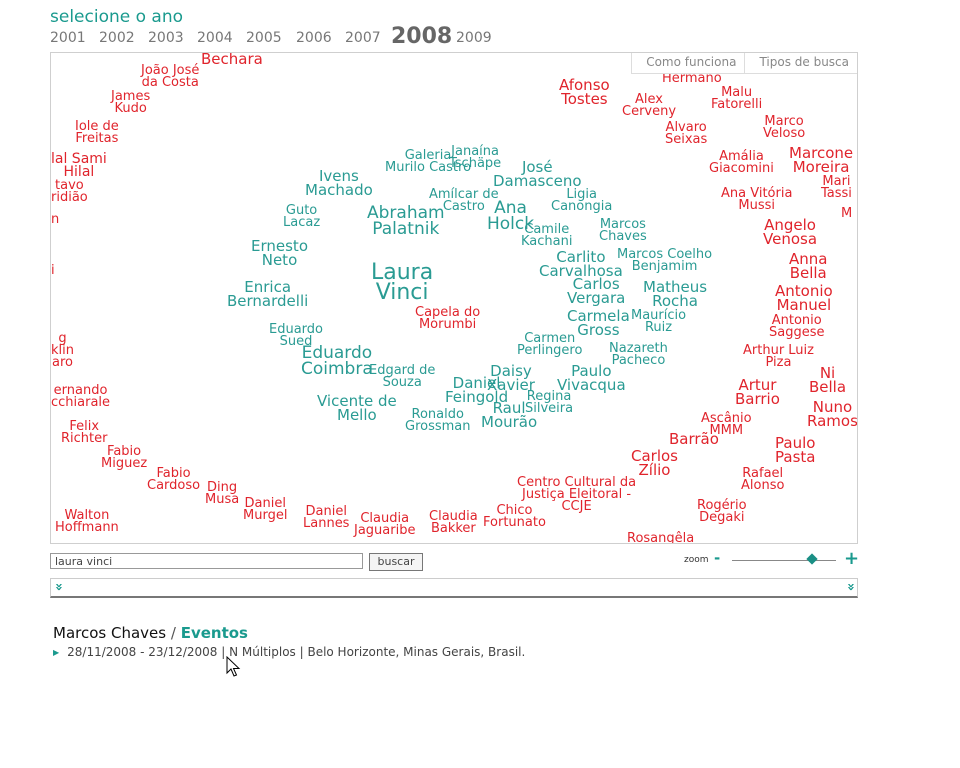  I want to click on cloud-term: Paulo Pasta, so click(795, 450).